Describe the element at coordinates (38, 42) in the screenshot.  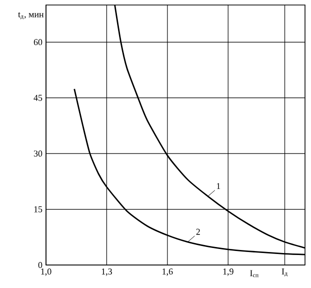
I see `y-tick-label: 60` at that location.